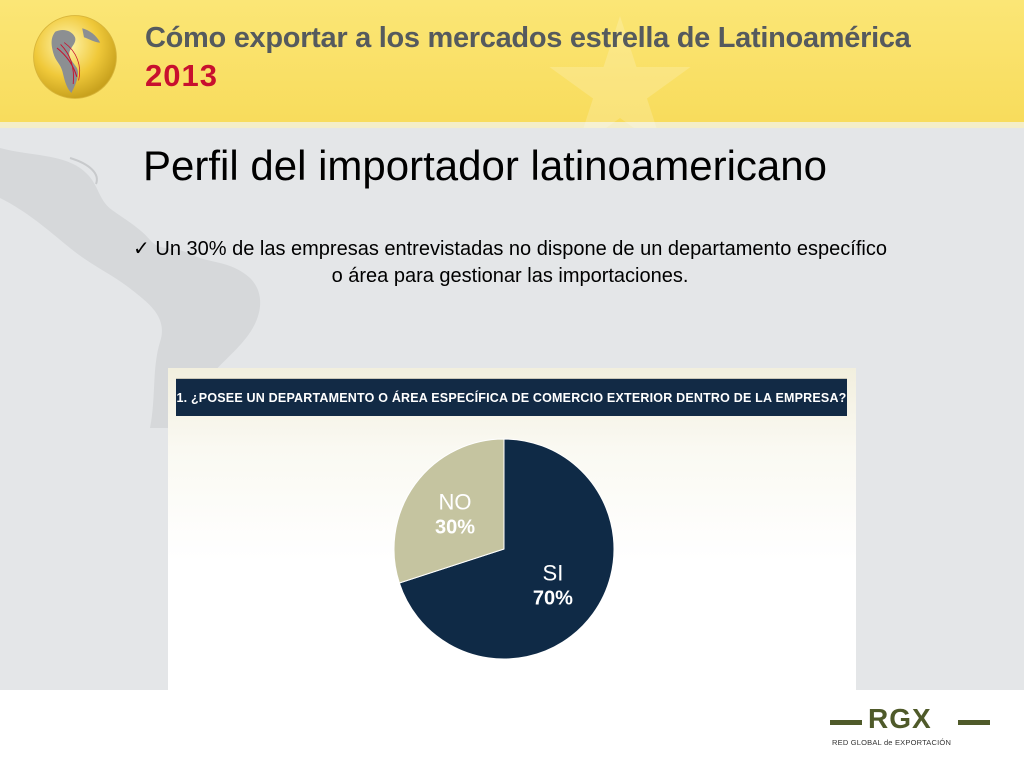 The image size is (1024, 768). Describe the element at coordinates (141, 249) in the screenshot. I see `checkmark-icon: ✓` at that location.